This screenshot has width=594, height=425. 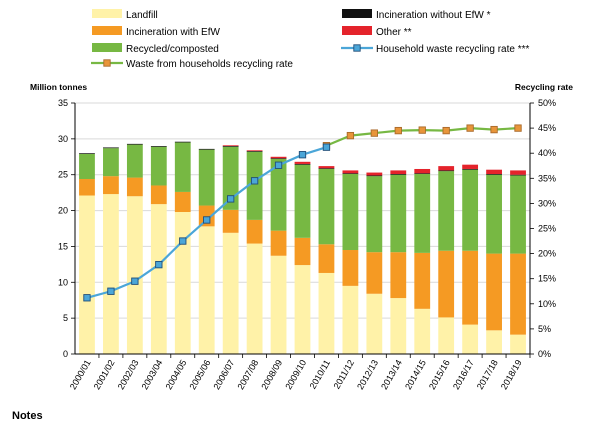 I want to click on y2-tick-label: 10%, so click(x=547, y=304).